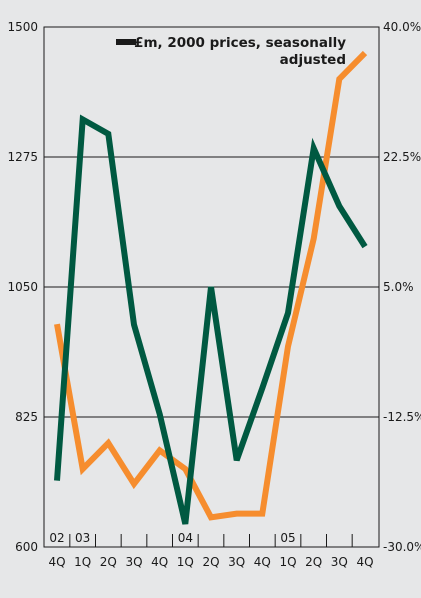  Describe the element at coordinates (313, 60) in the screenshot. I see `legend-label-line2: adjusted` at that location.